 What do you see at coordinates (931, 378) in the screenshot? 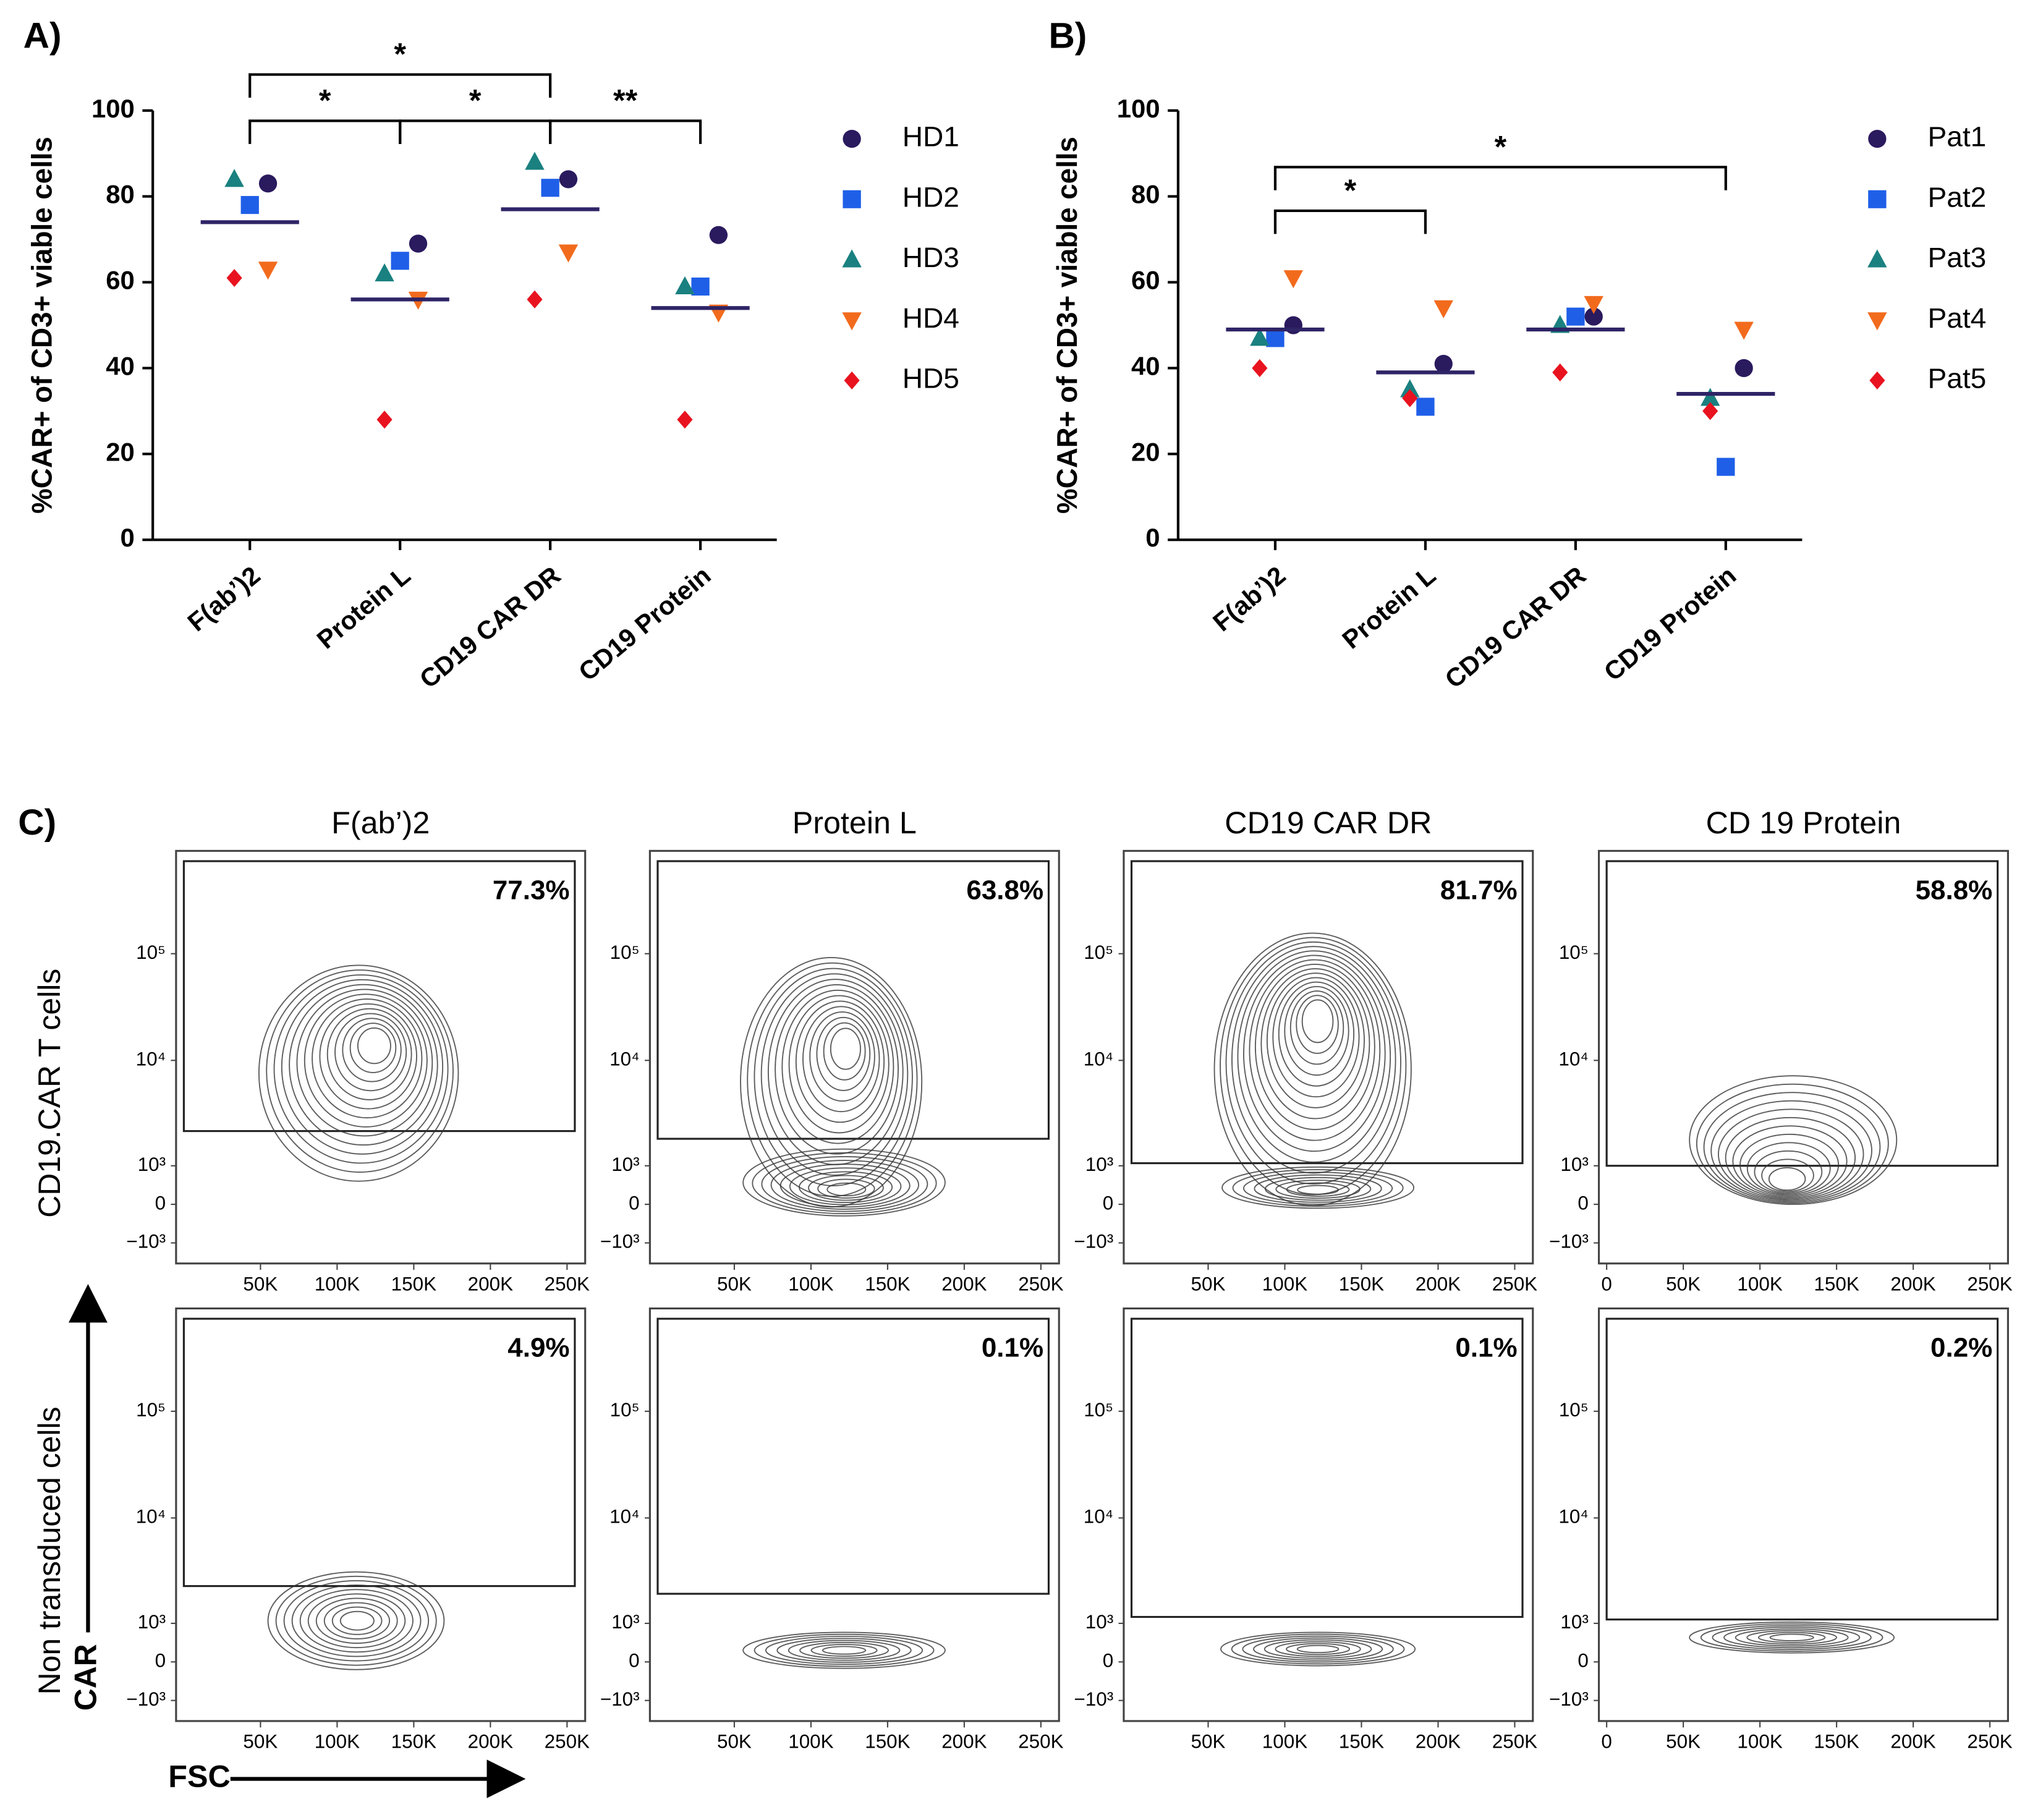
I see `legend-label: HD5` at bounding box center [931, 378].